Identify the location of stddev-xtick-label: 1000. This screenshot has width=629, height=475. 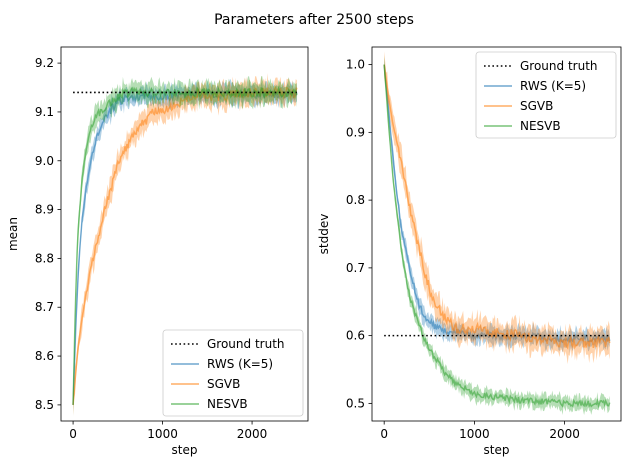
(474, 434).